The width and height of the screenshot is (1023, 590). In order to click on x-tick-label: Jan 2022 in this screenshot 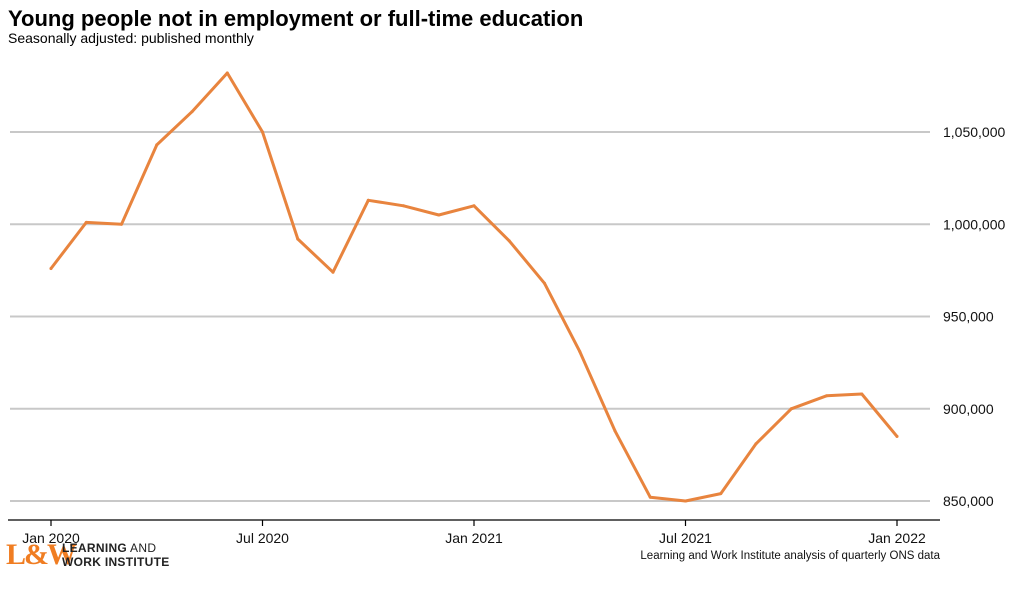, I will do `click(897, 538)`.